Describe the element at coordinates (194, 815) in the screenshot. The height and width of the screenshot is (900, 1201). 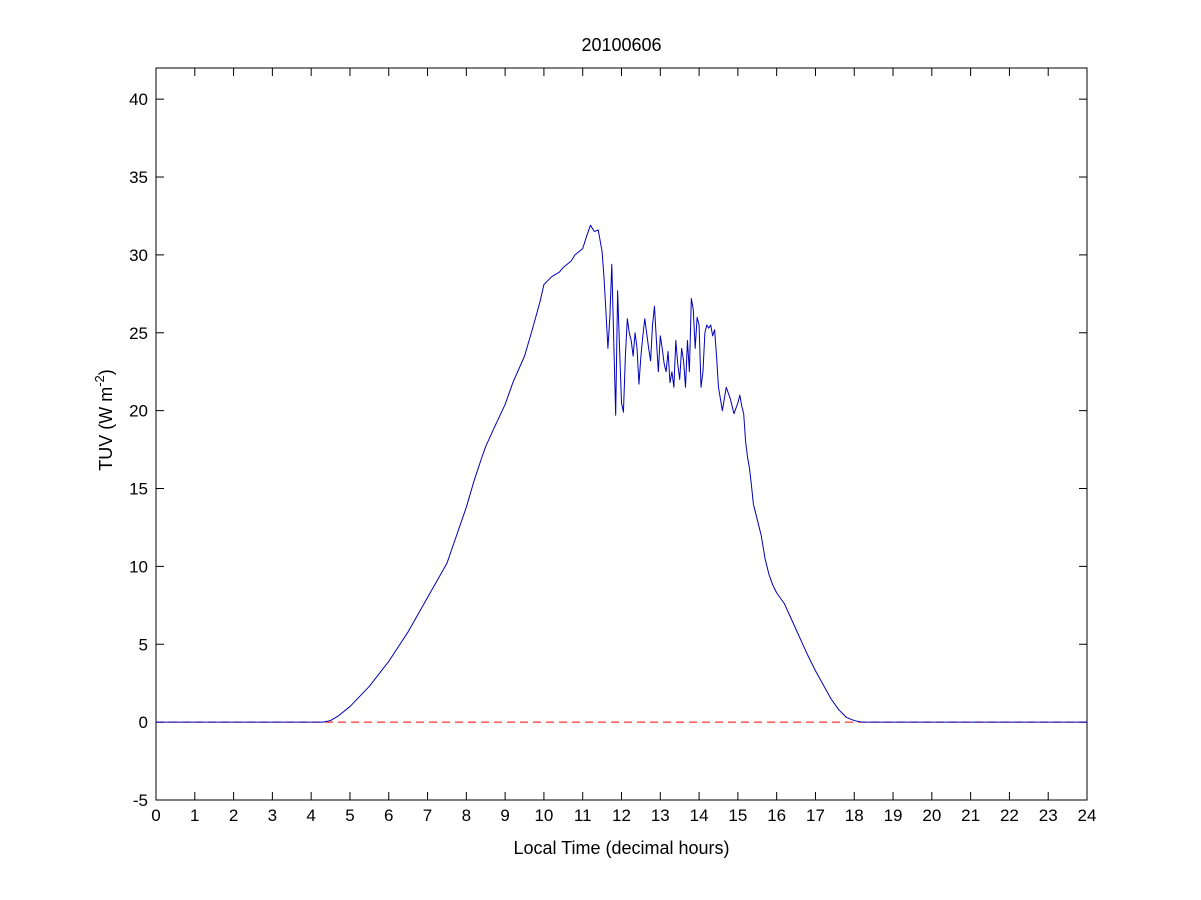
I see `x-tick-label: 1` at that location.